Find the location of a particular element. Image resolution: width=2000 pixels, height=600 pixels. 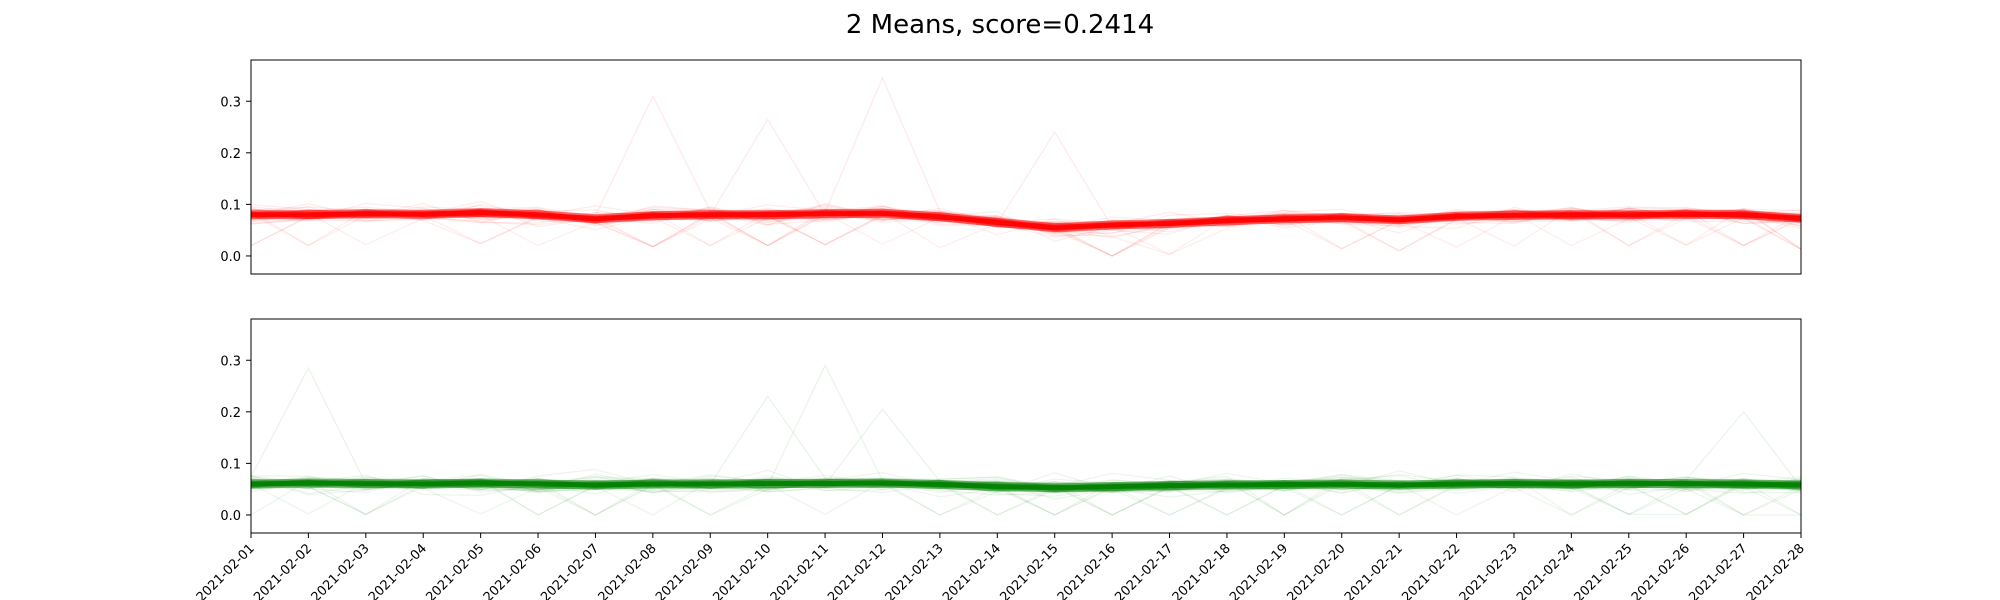

x-tick-label: 2021-02-02 is located at coordinates (283, 570).